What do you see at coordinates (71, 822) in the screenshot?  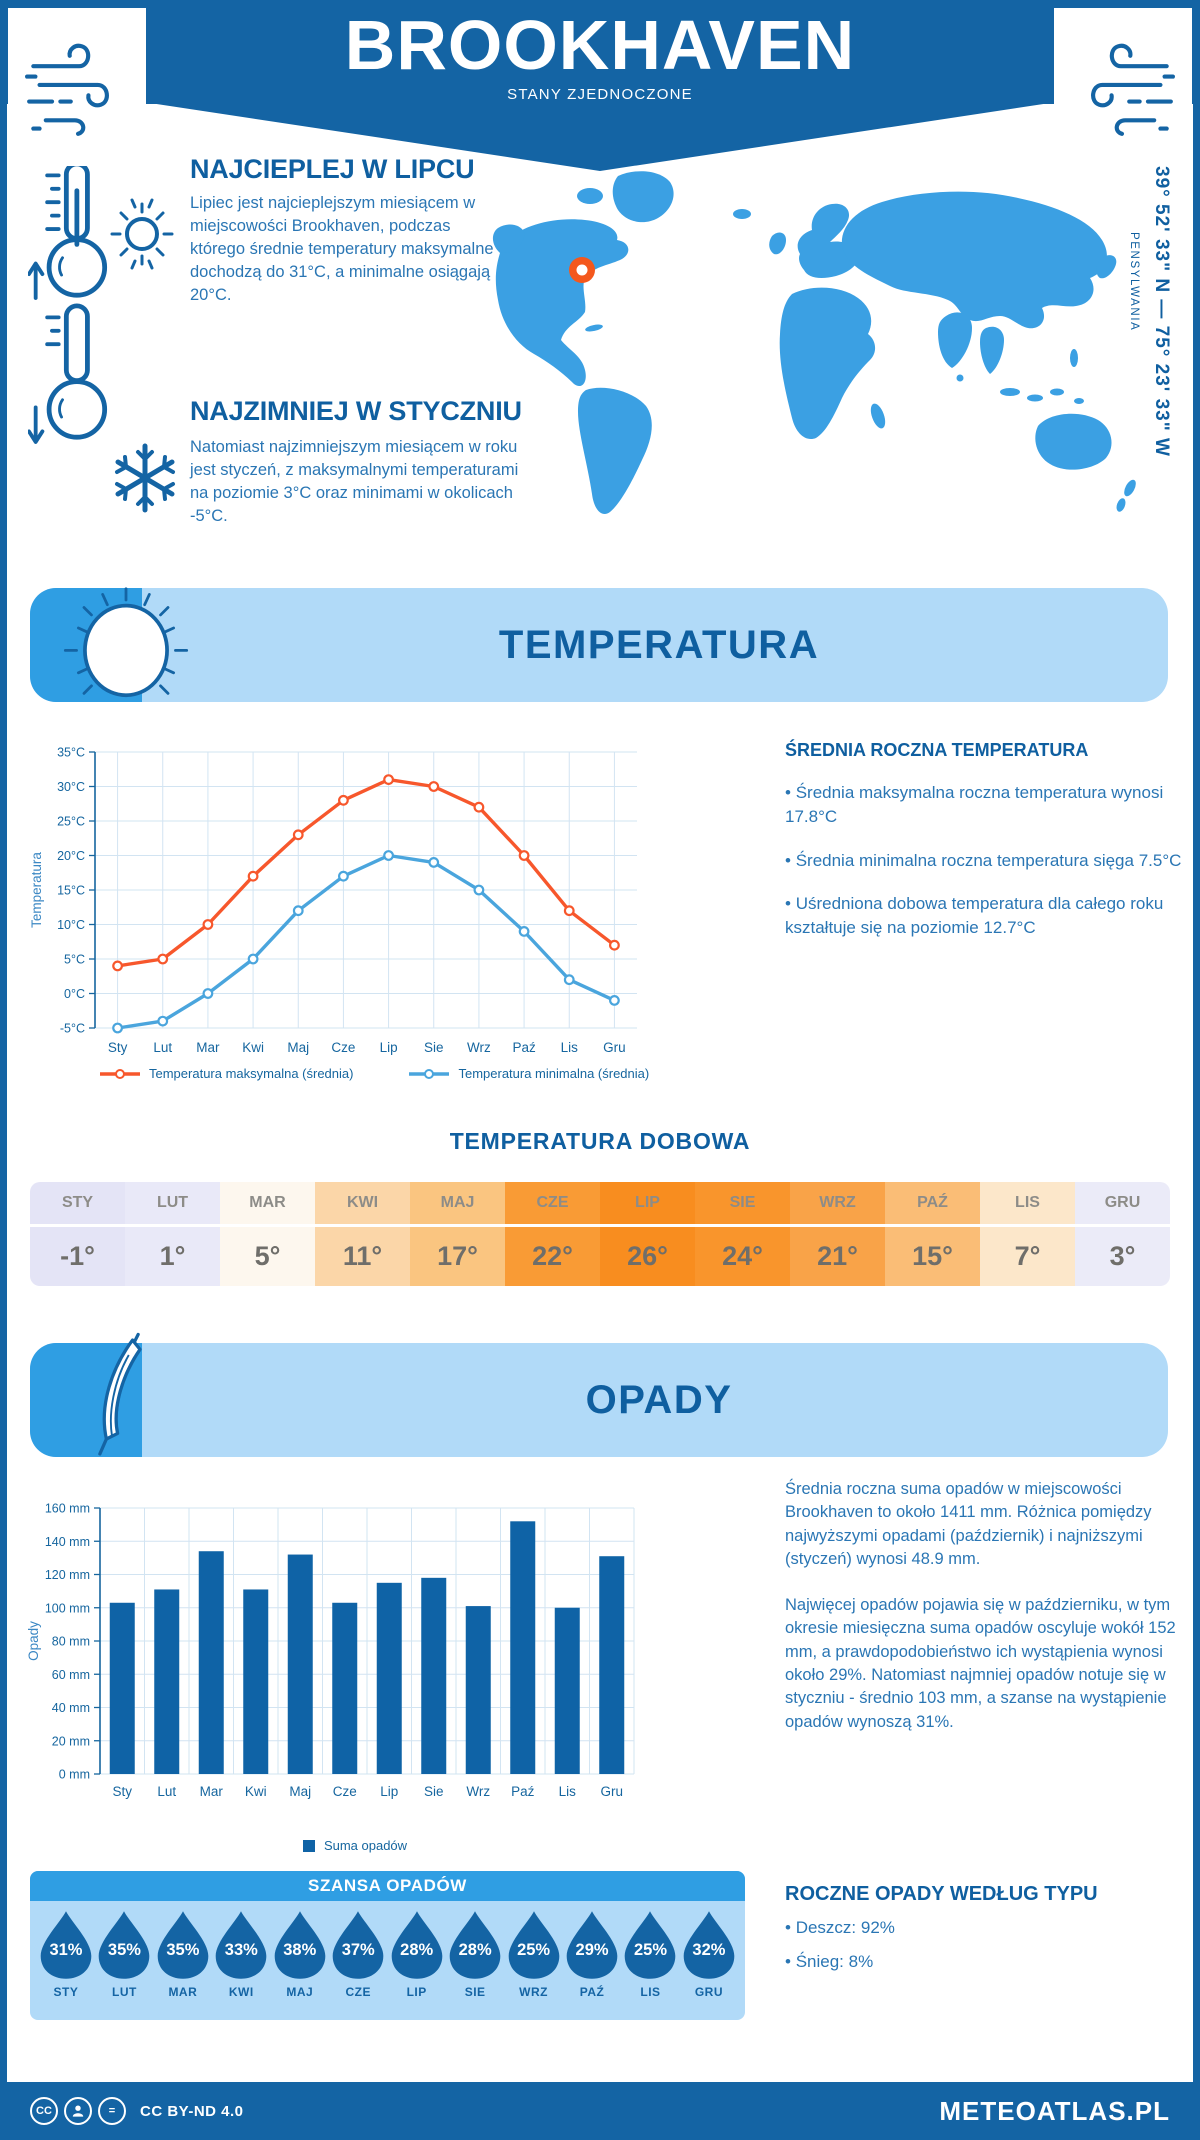 I see `svg-text: 25°C` at bounding box center [71, 822].